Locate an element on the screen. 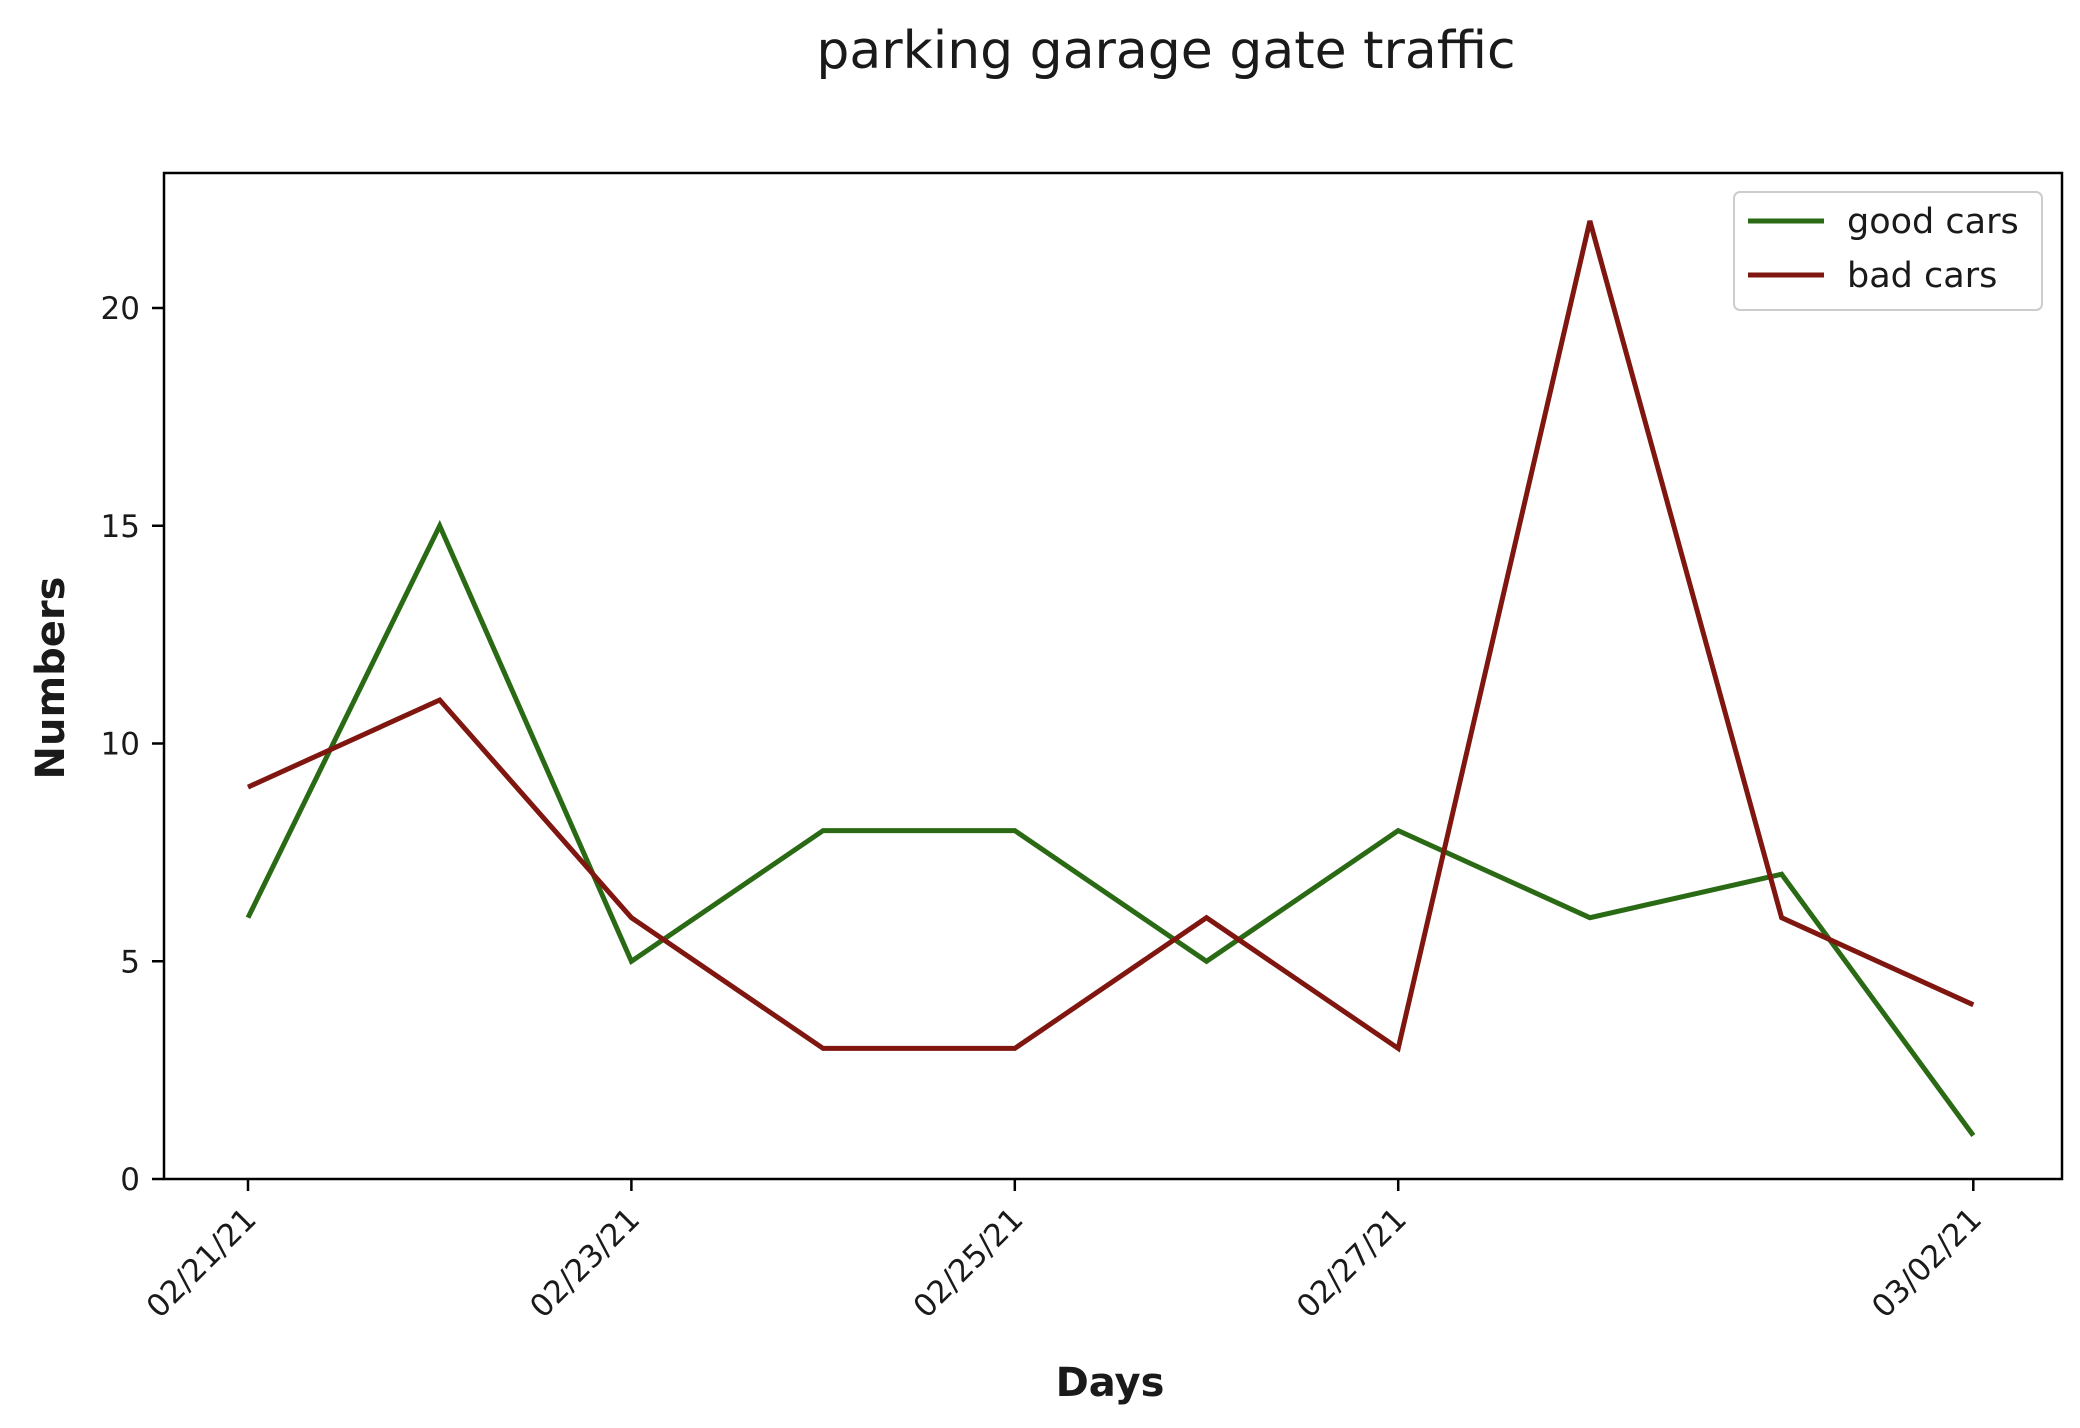 Image resolution: width=2080 pixels, height=1428 pixels. y-tick-label: 20 is located at coordinates (120, 309).